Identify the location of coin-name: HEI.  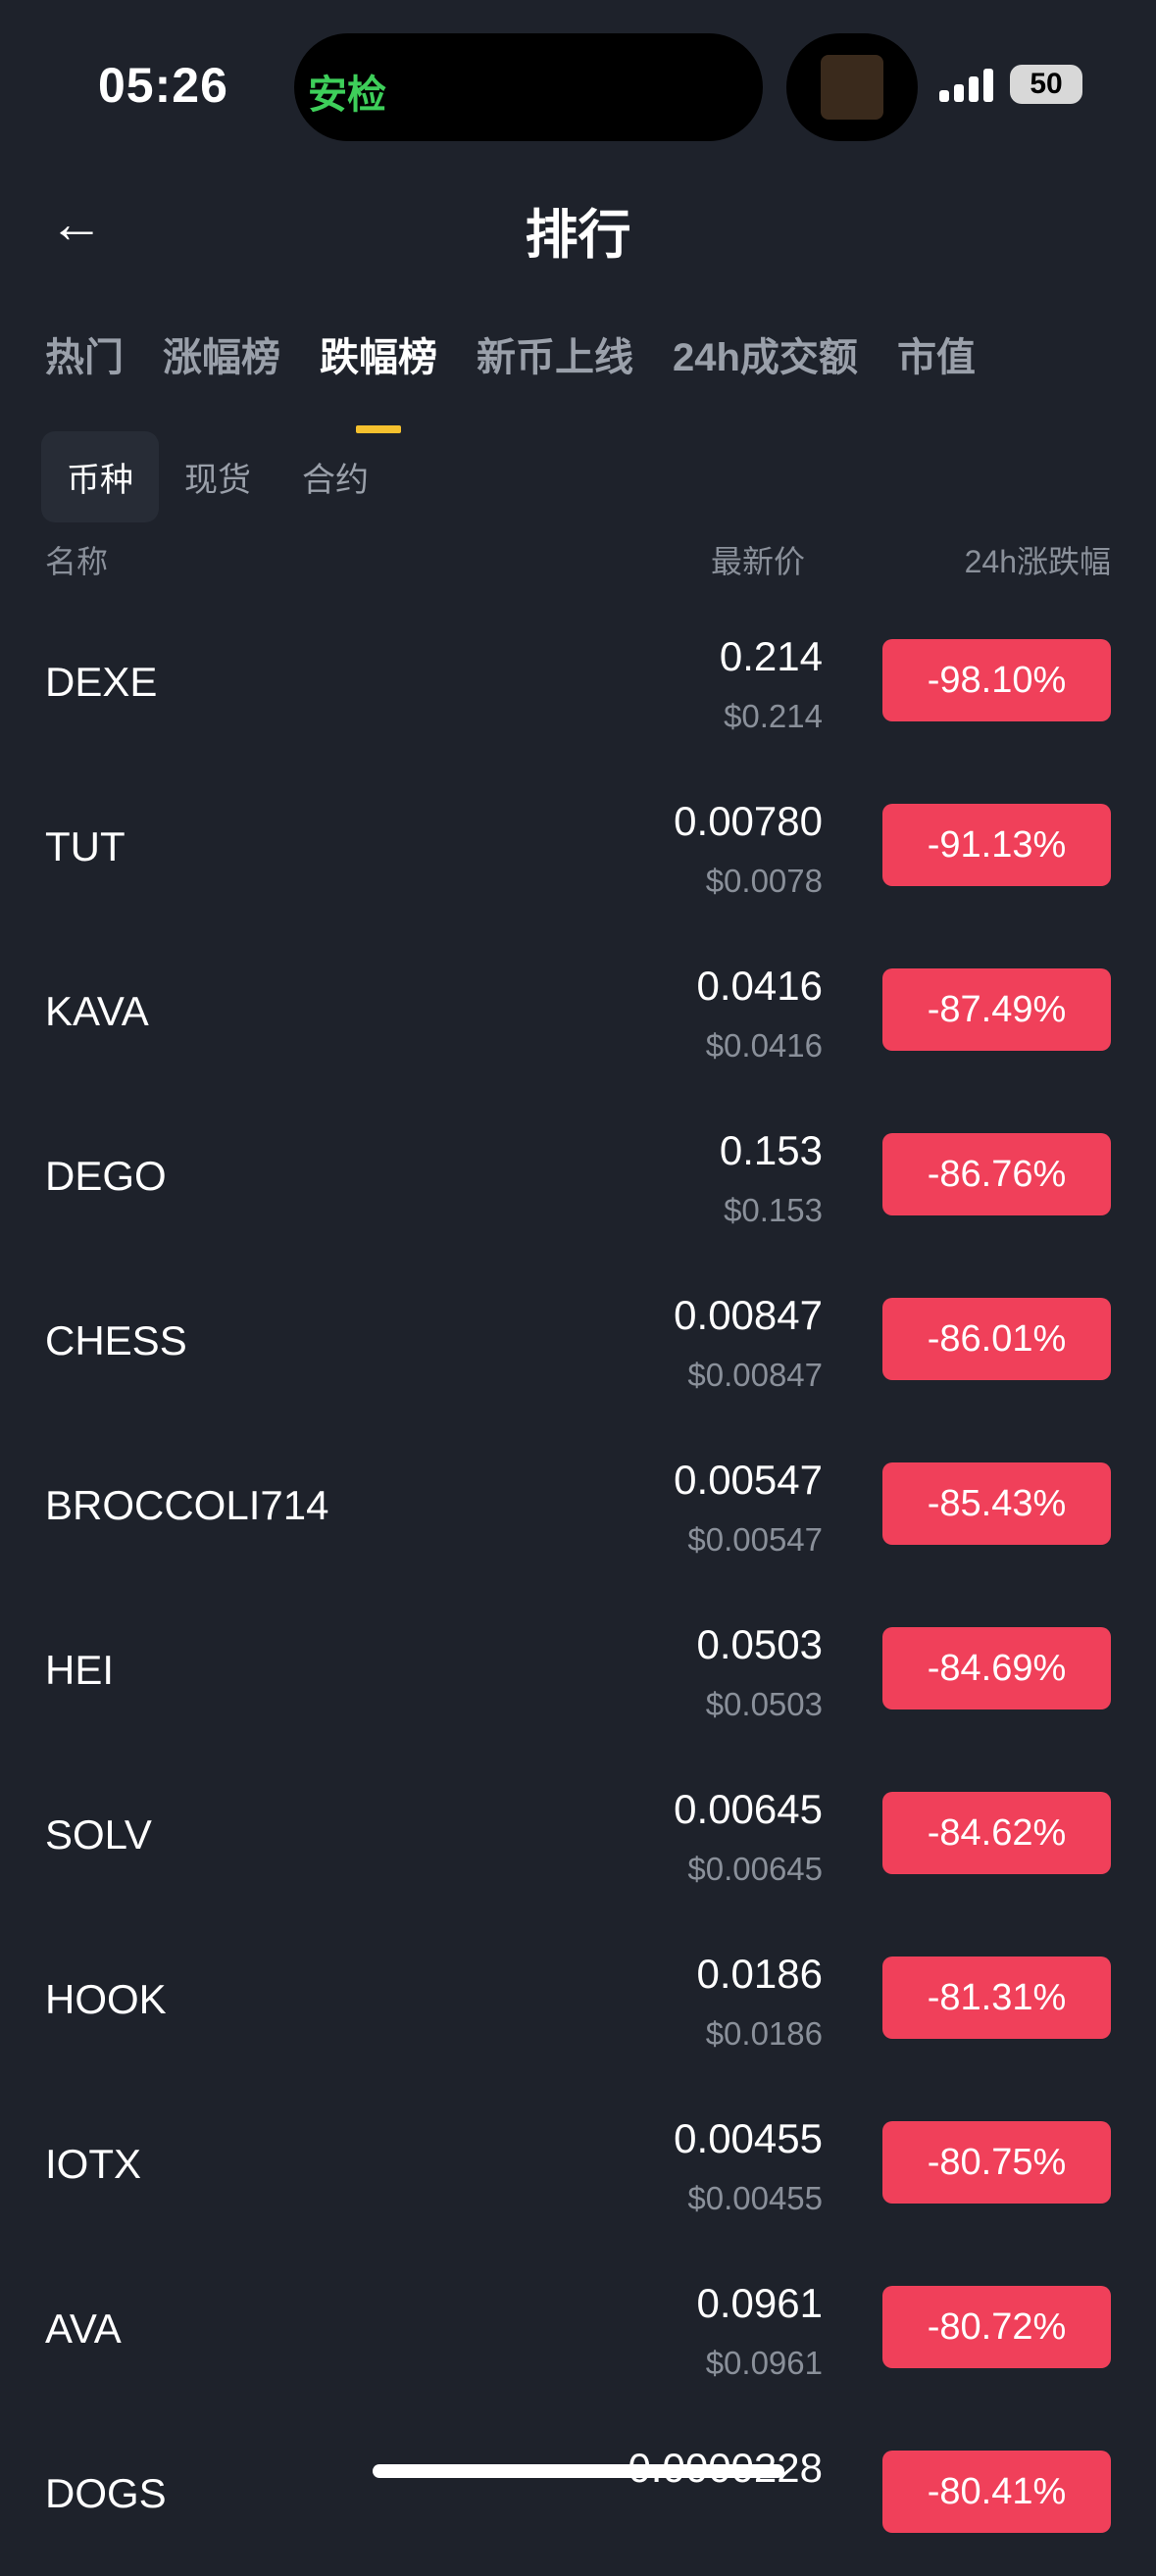
(80, 1670).